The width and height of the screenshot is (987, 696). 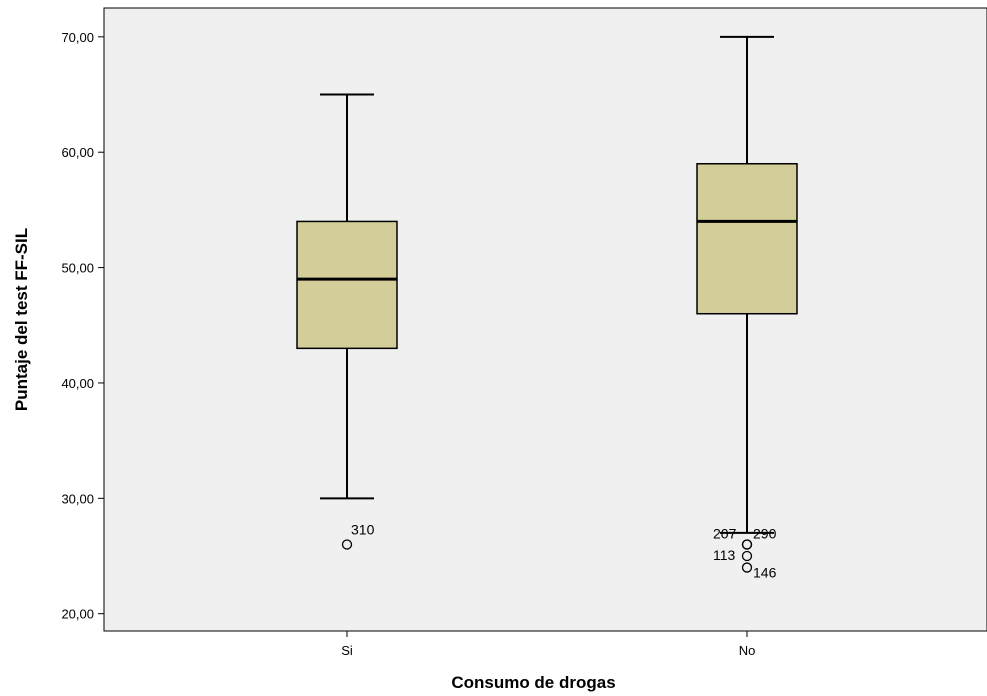 I want to click on outlier-label: 207, so click(x=725, y=533).